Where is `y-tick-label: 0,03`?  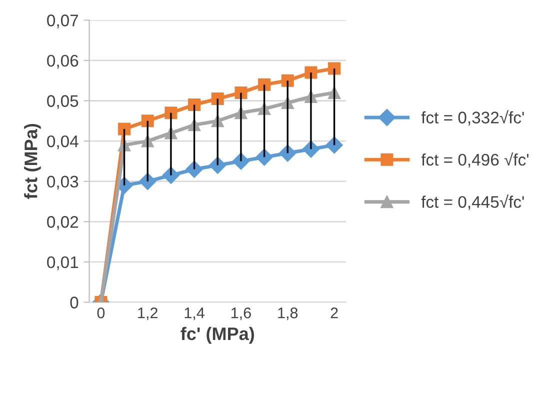 y-tick-label: 0,03 is located at coordinates (62, 183).